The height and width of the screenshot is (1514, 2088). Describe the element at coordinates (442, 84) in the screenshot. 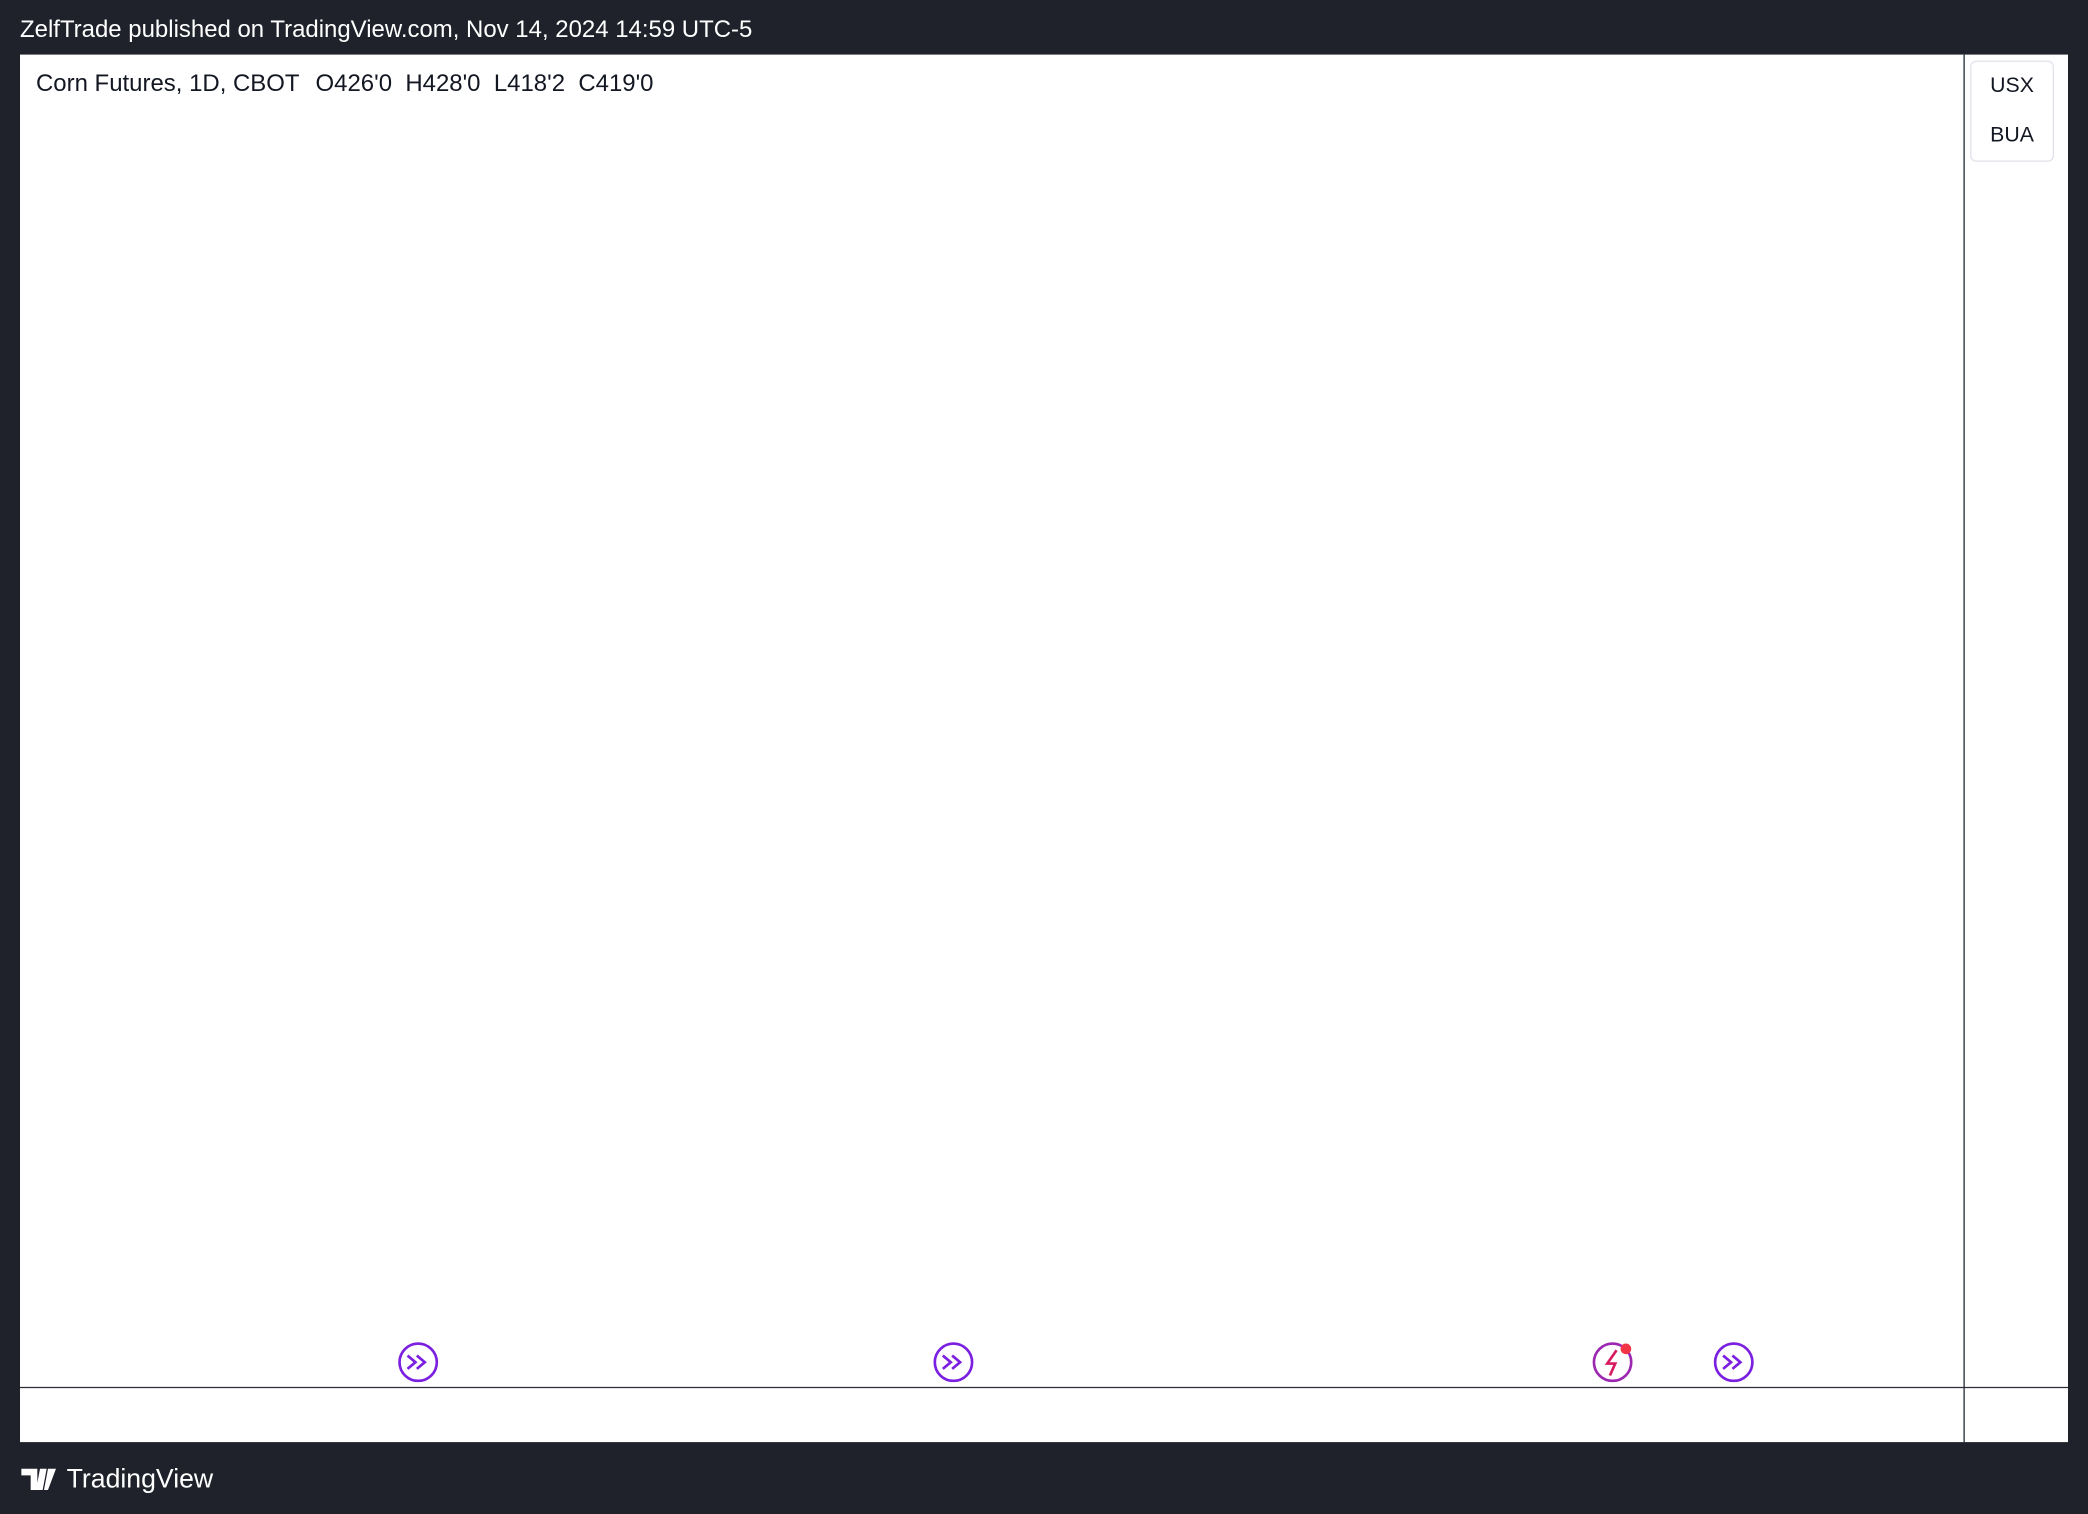

I see `legend-ohlc: H428'0` at that location.